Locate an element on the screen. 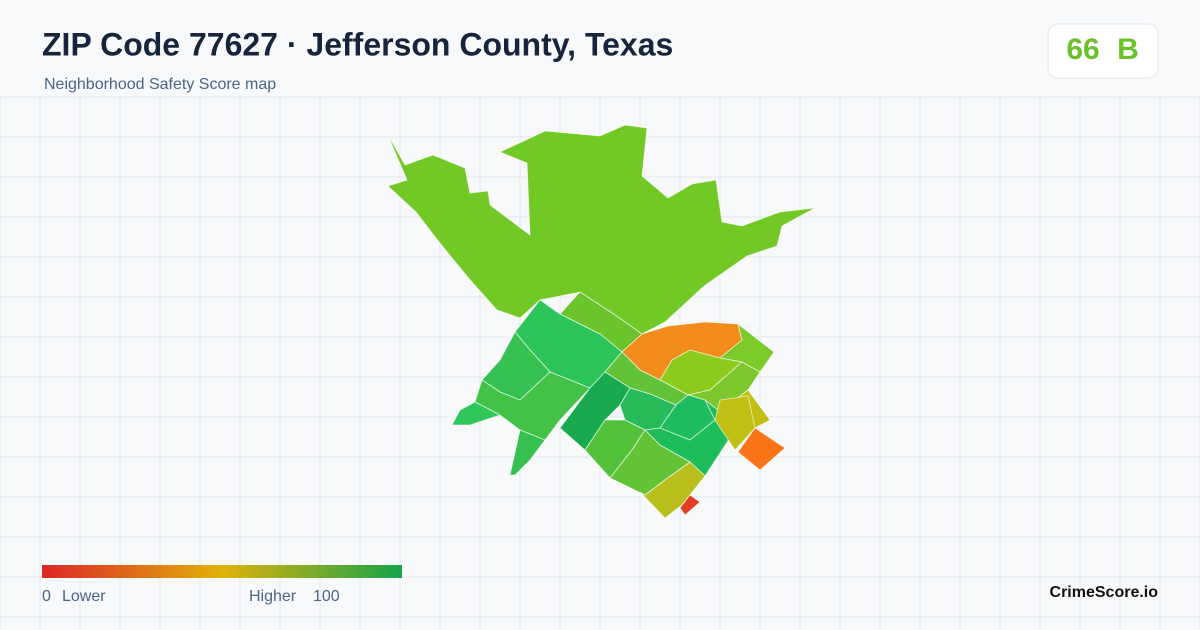  score-badge is located at coordinates (1103, 51).